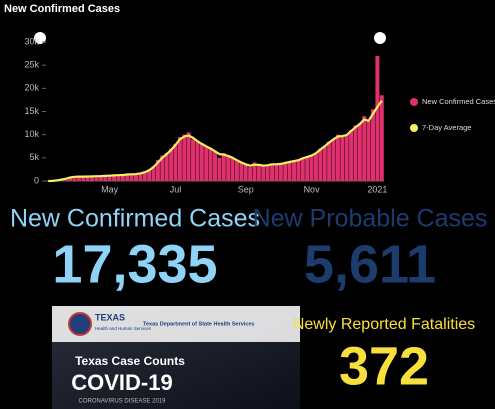 Image resolution: width=495 pixels, height=409 pixels. Describe the element at coordinates (123, 328) in the screenshot. I see `agency-sub: Health and Human Services` at that location.